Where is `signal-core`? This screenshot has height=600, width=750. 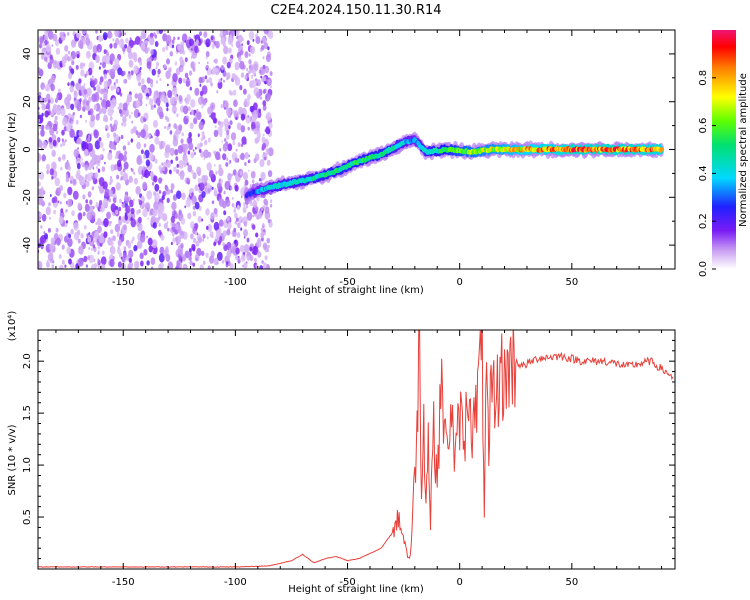 signal-core is located at coordinates (661, 149).